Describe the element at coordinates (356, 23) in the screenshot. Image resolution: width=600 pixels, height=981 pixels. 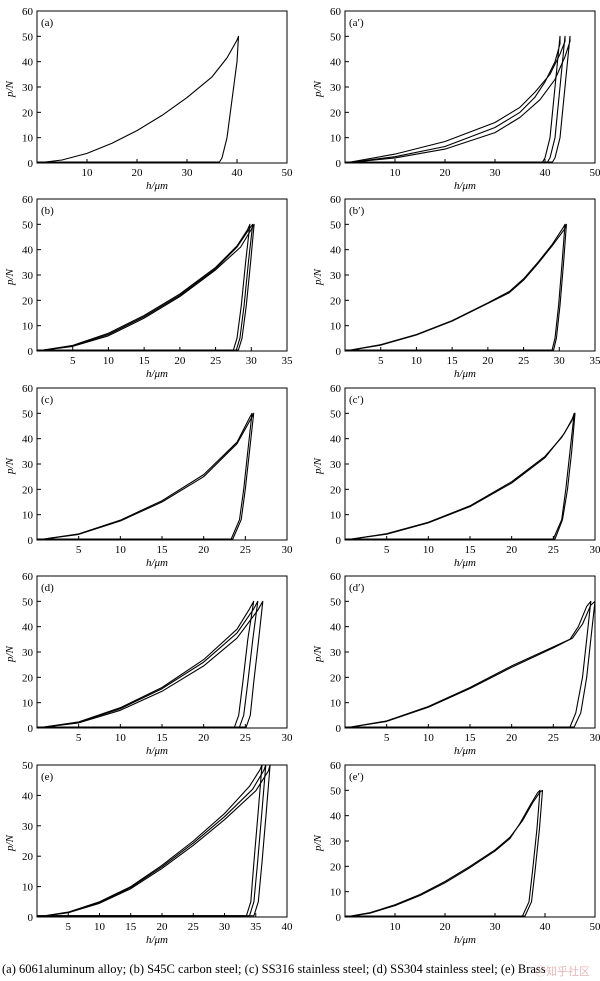
I see `panel-label: (a′)` at that location.